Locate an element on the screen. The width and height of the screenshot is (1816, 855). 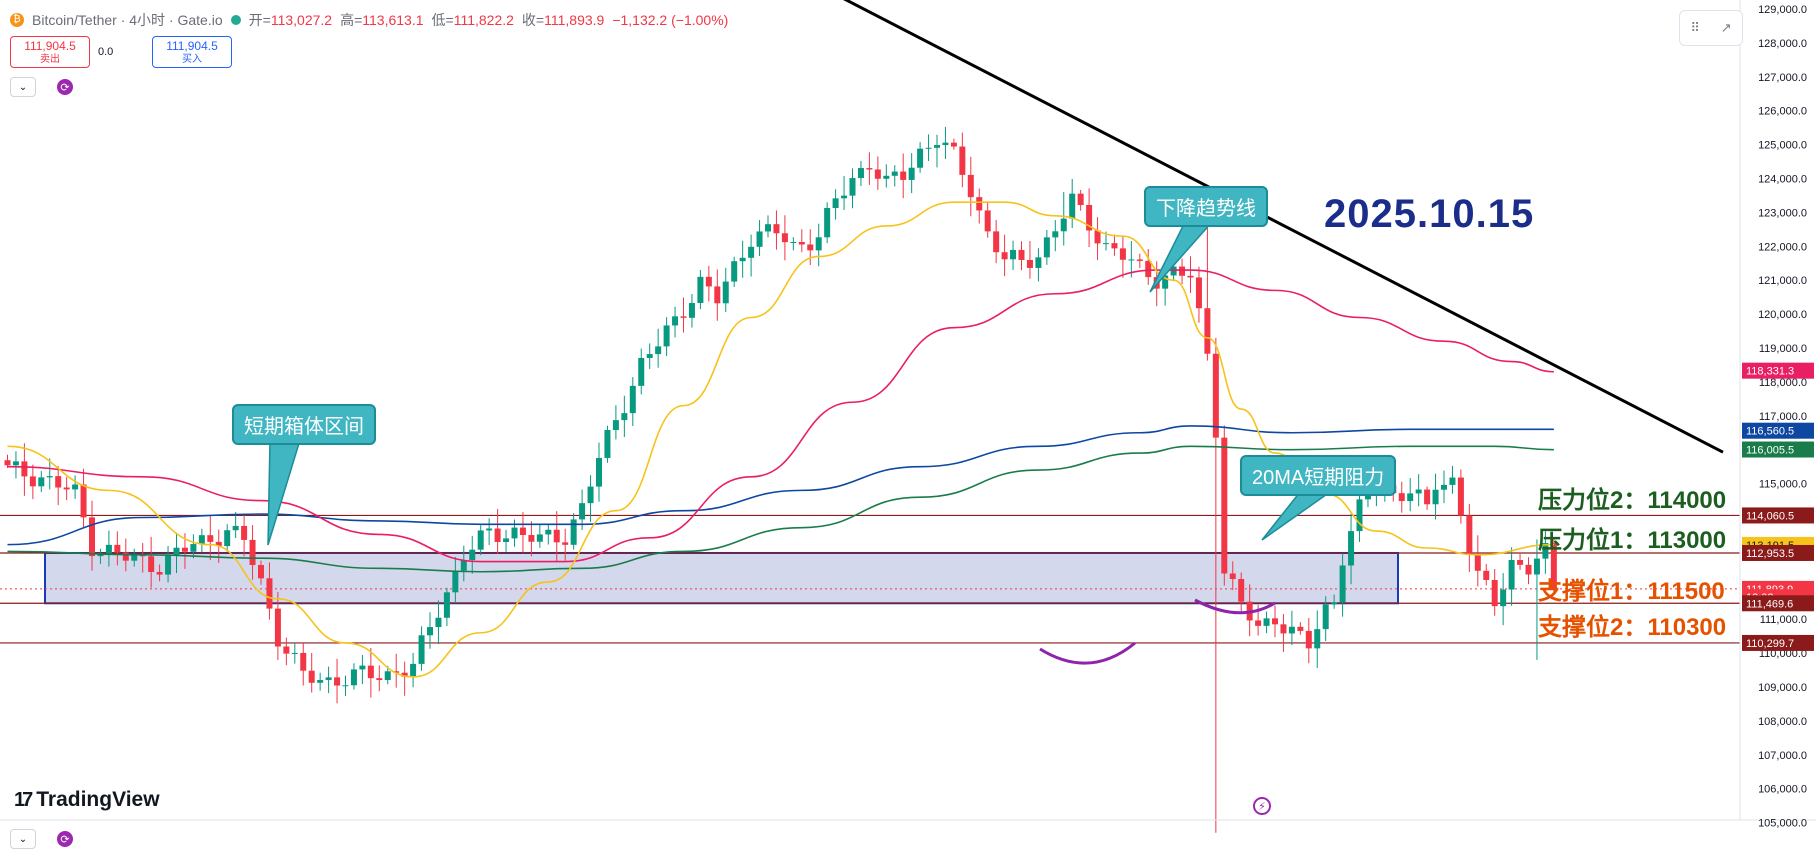
ma120-line is located at coordinates (780, 485).